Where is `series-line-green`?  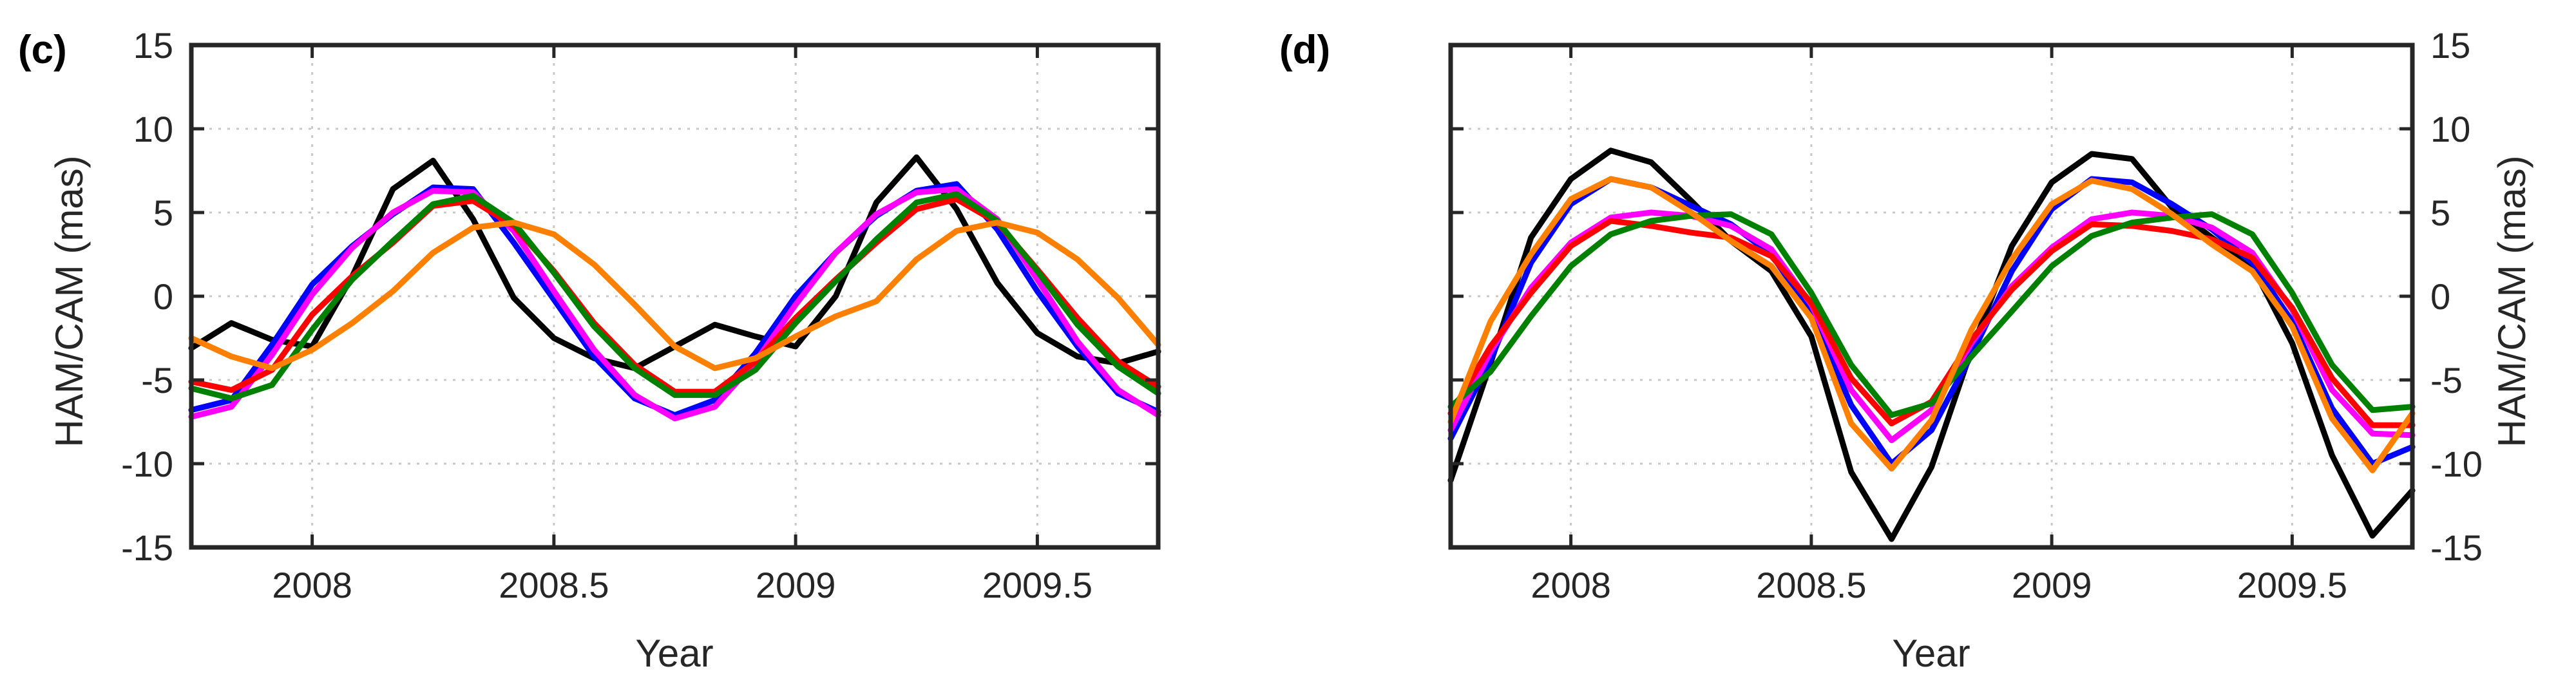
series-line-green is located at coordinates (1931, 315).